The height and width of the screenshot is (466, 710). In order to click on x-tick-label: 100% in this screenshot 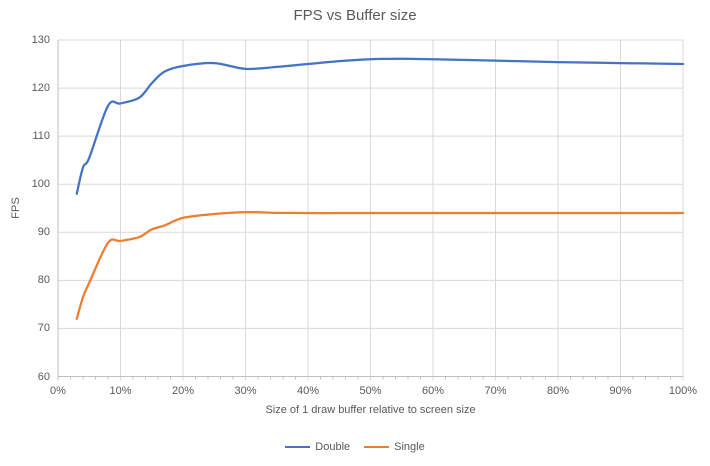, I will do `click(683, 390)`.